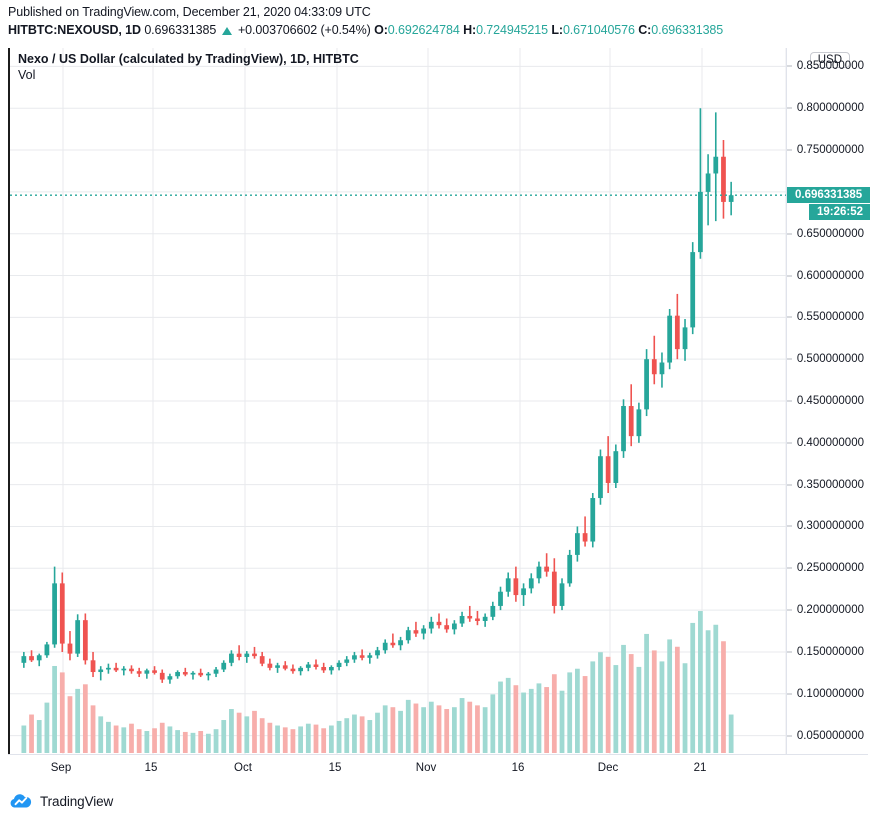 Image resolution: width=876 pixels, height=819 pixels. What do you see at coordinates (830, 568) in the screenshot?
I see `price-axis-tick: 0.250000000` at bounding box center [830, 568].